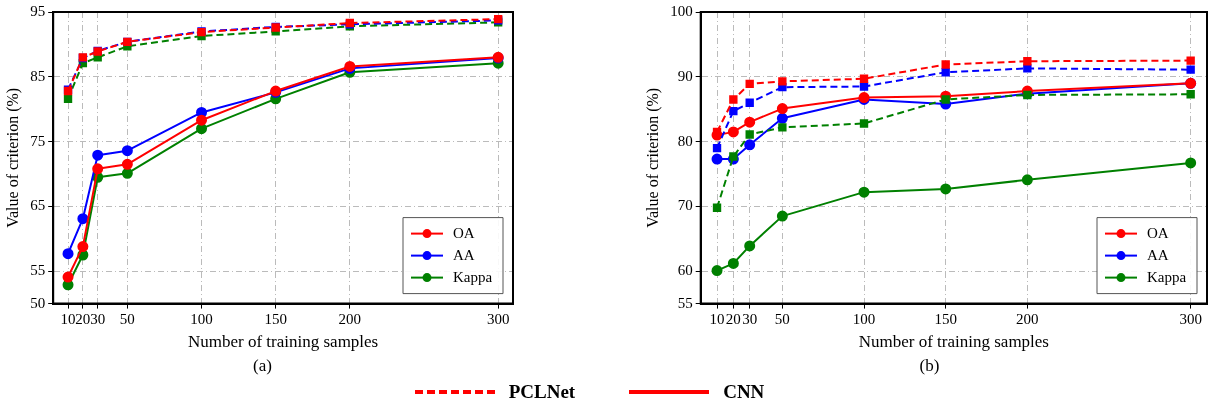 The height and width of the screenshot is (411, 1219). I want to click on text: CNN, so click(744, 392).